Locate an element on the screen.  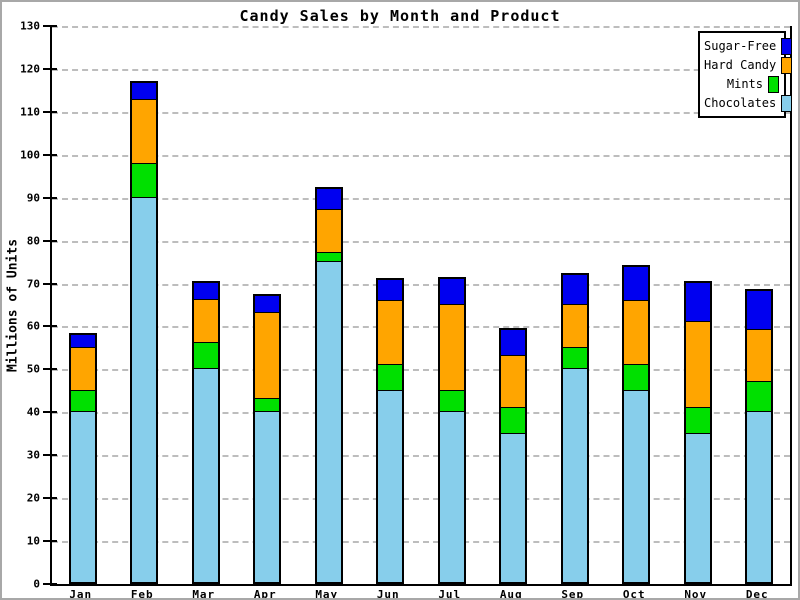
x-label-oct: Oct is located at coordinates (634, 594).